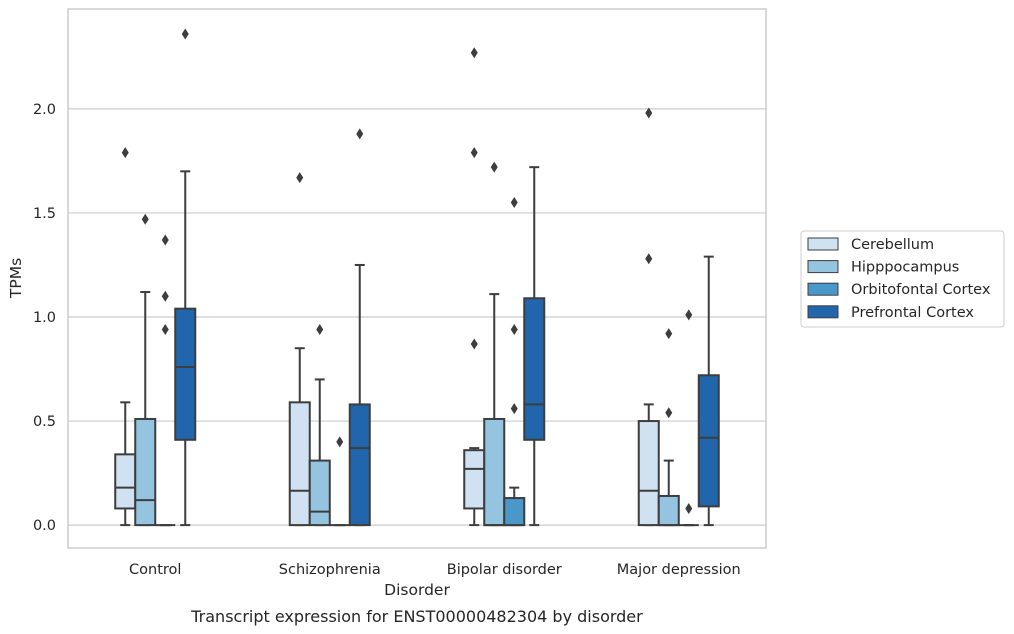  I want to click on legend-label: Hipppocampus, so click(905, 268).